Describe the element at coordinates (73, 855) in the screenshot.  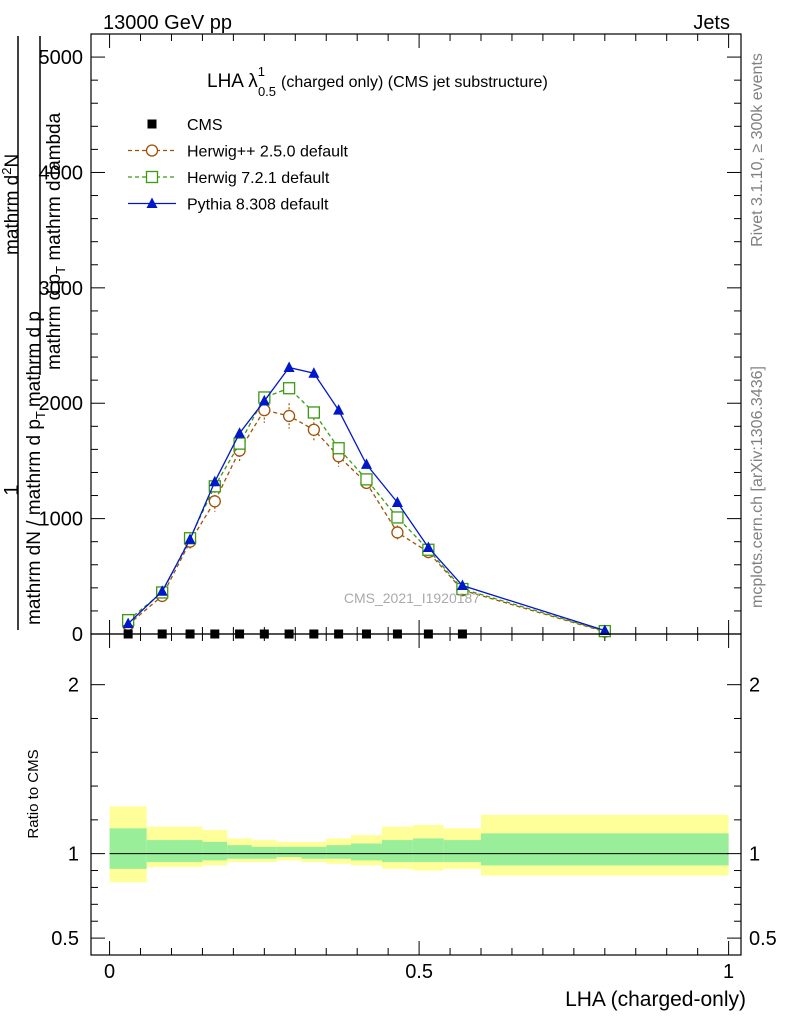
I see `ratio-y-tick-label: 1` at that location.